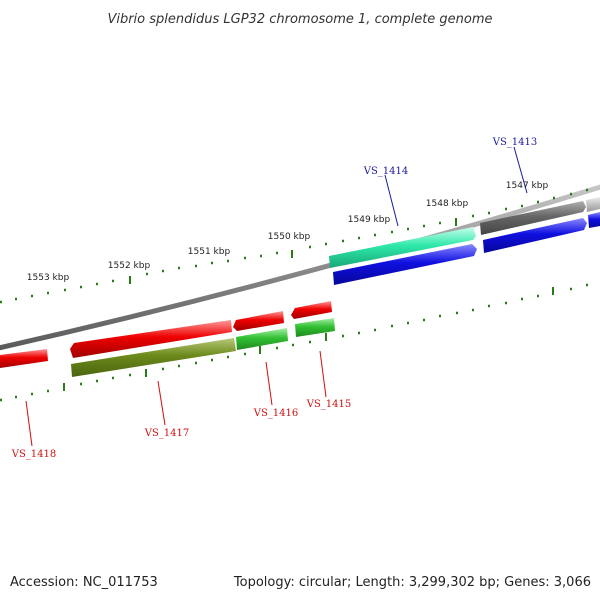 This screenshot has height=600, width=600. Describe the element at coordinates (34, 454) in the screenshot. I see `gene-label-vs1418: VS_1418` at that location.